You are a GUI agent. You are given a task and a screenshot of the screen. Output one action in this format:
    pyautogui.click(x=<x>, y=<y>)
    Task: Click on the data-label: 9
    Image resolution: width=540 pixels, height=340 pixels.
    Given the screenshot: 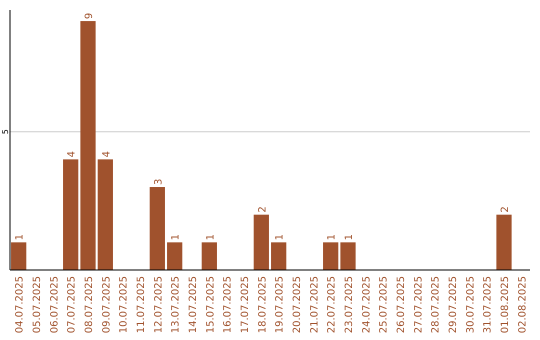 What is the action you would take?
    pyautogui.click(x=89, y=16)
    